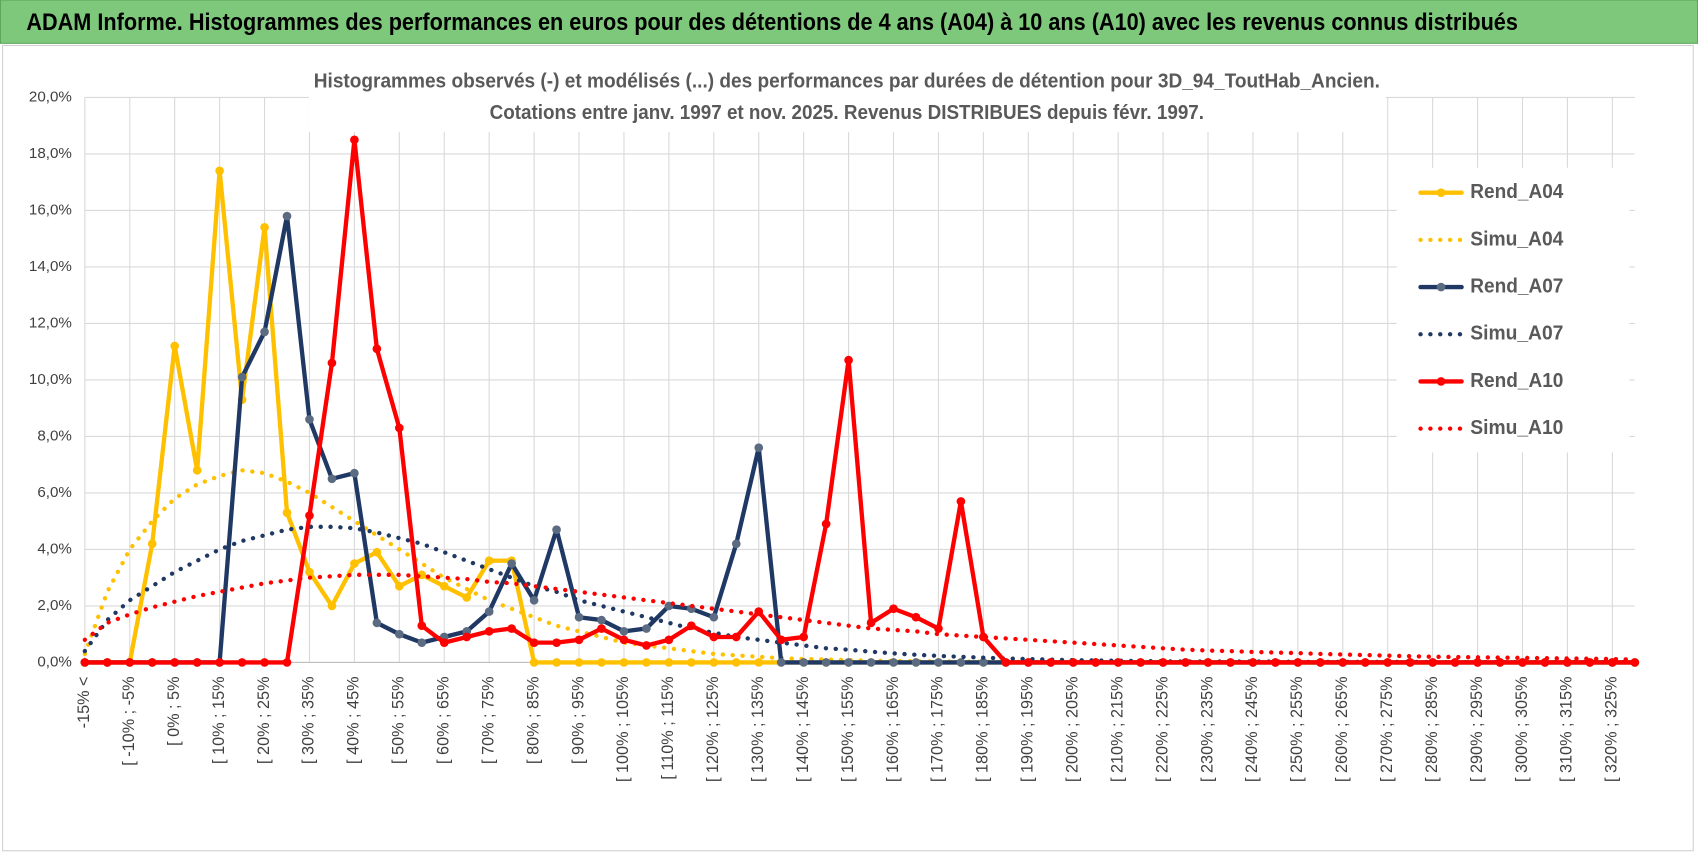  Describe the element at coordinates (1028, 729) in the screenshot. I see `x-tick-label: [ 190% ; 195%` at that location.